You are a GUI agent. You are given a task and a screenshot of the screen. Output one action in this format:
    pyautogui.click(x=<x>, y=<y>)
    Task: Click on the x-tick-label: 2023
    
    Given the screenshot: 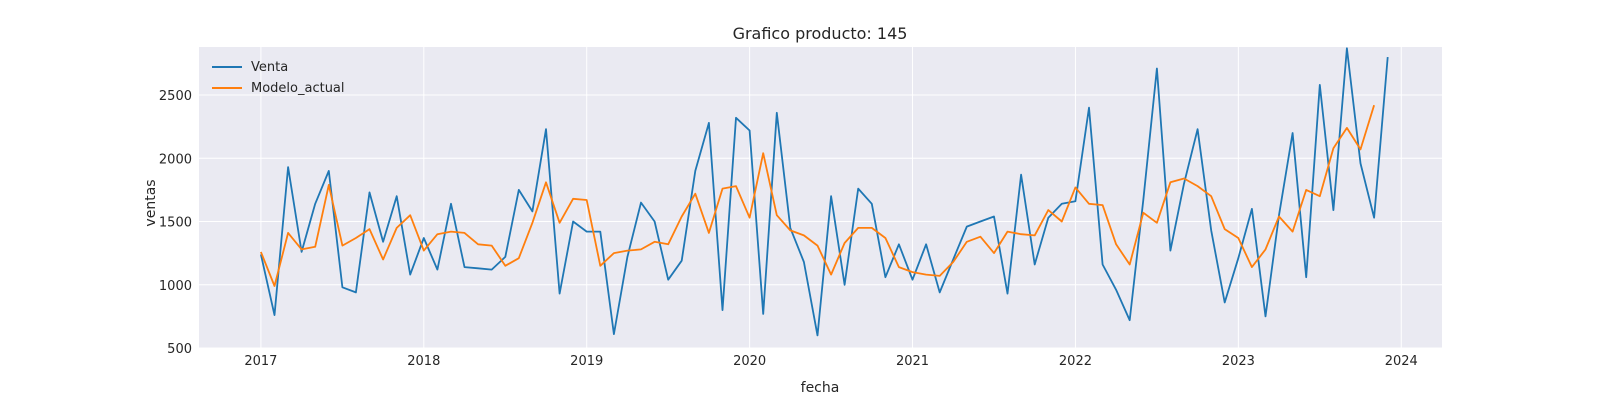 What is the action you would take?
    pyautogui.click(x=1238, y=361)
    